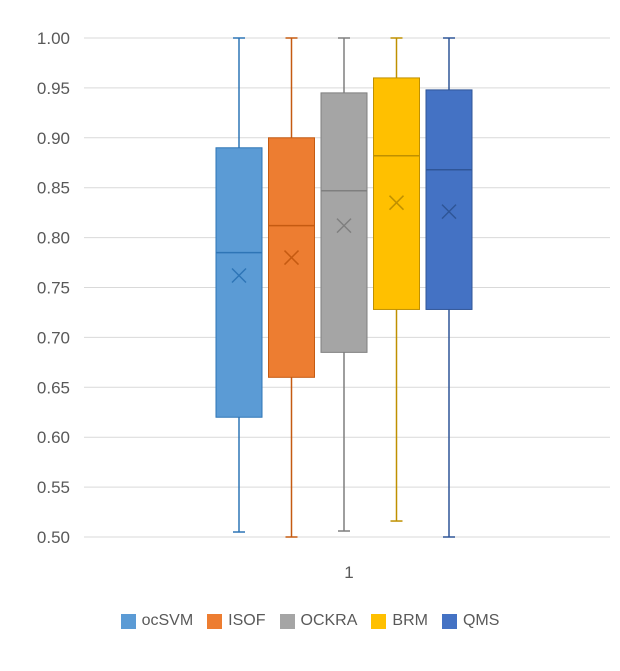  Describe the element at coordinates (291, 287) in the screenshot. I see `box-isof` at that location.